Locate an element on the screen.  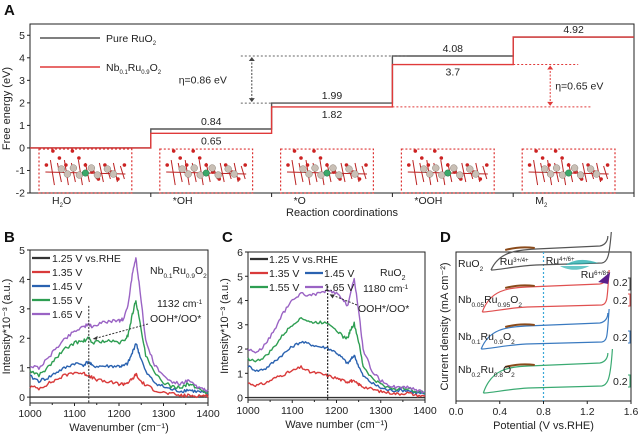
energy-value-label: 0.84 is located at coordinates (211, 122).